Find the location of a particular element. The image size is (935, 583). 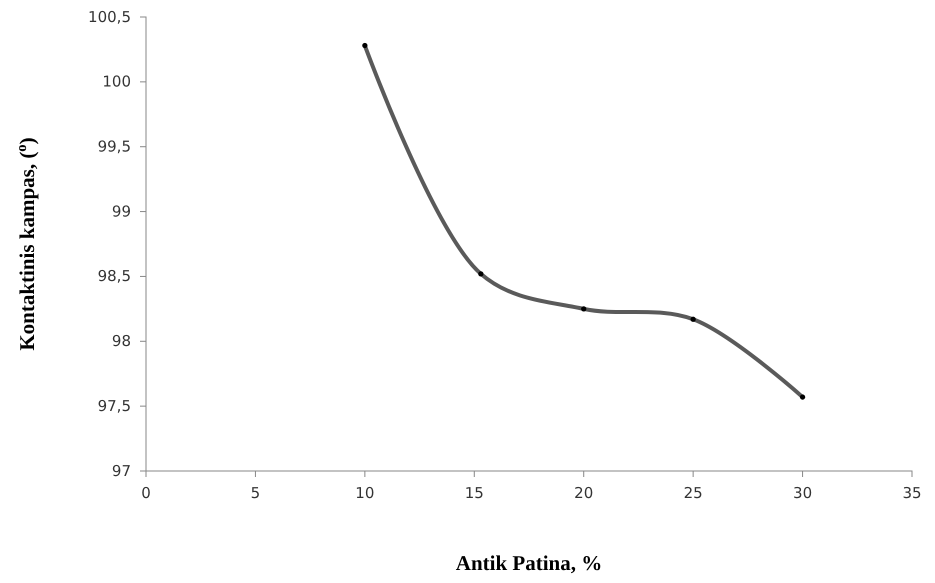

y-tick-label: 99 is located at coordinates (121, 211).